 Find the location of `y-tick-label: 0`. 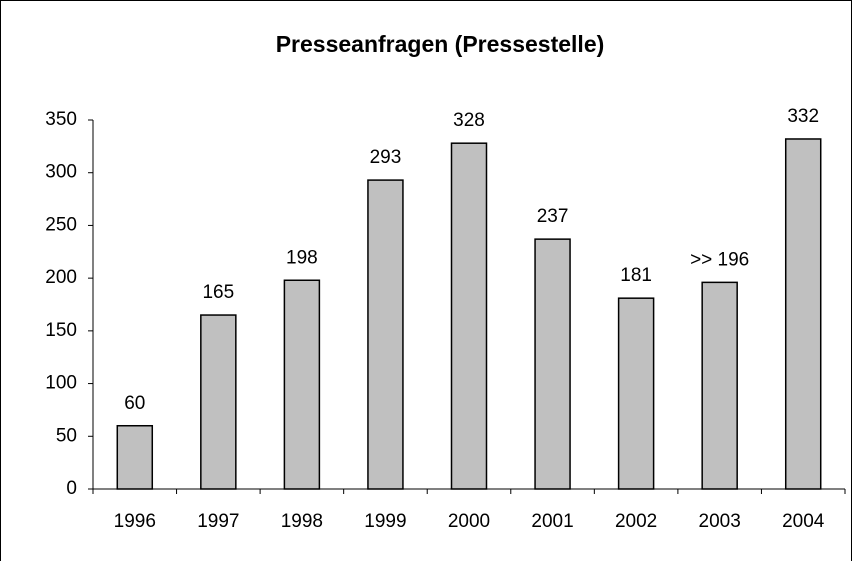

y-tick-label: 0 is located at coordinates (71, 488).